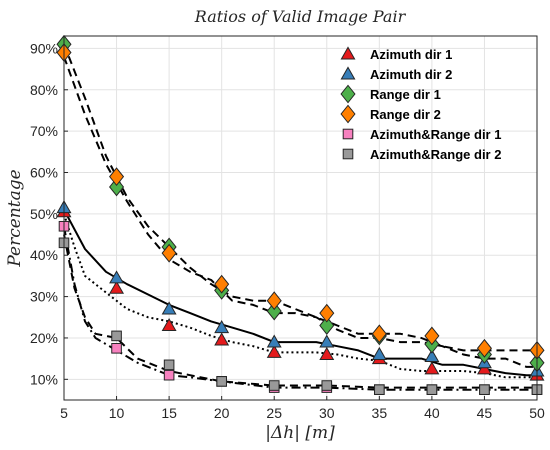 The height and width of the screenshot is (450, 550). I want to click on x-tick-label: 15, so click(169, 413).